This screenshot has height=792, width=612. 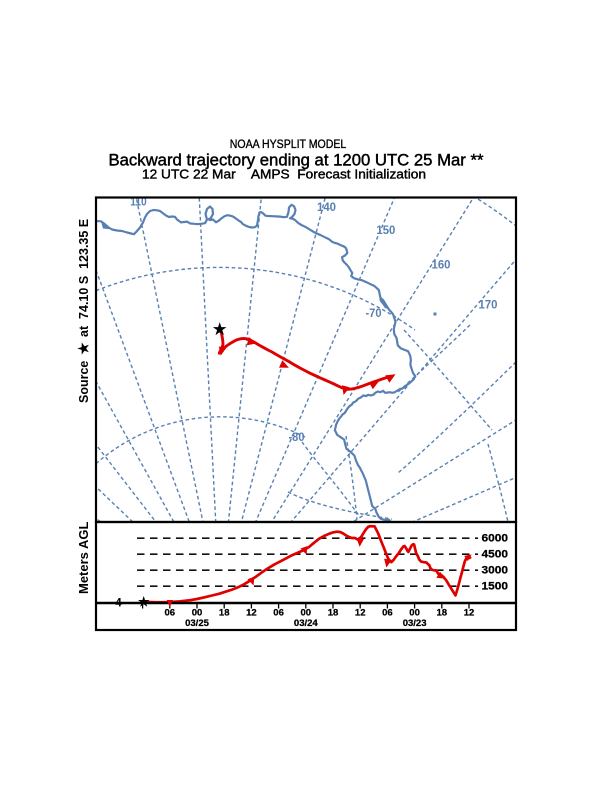 What do you see at coordinates (441, 266) in the screenshot?
I see `svg-text: 160` at bounding box center [441, 266].